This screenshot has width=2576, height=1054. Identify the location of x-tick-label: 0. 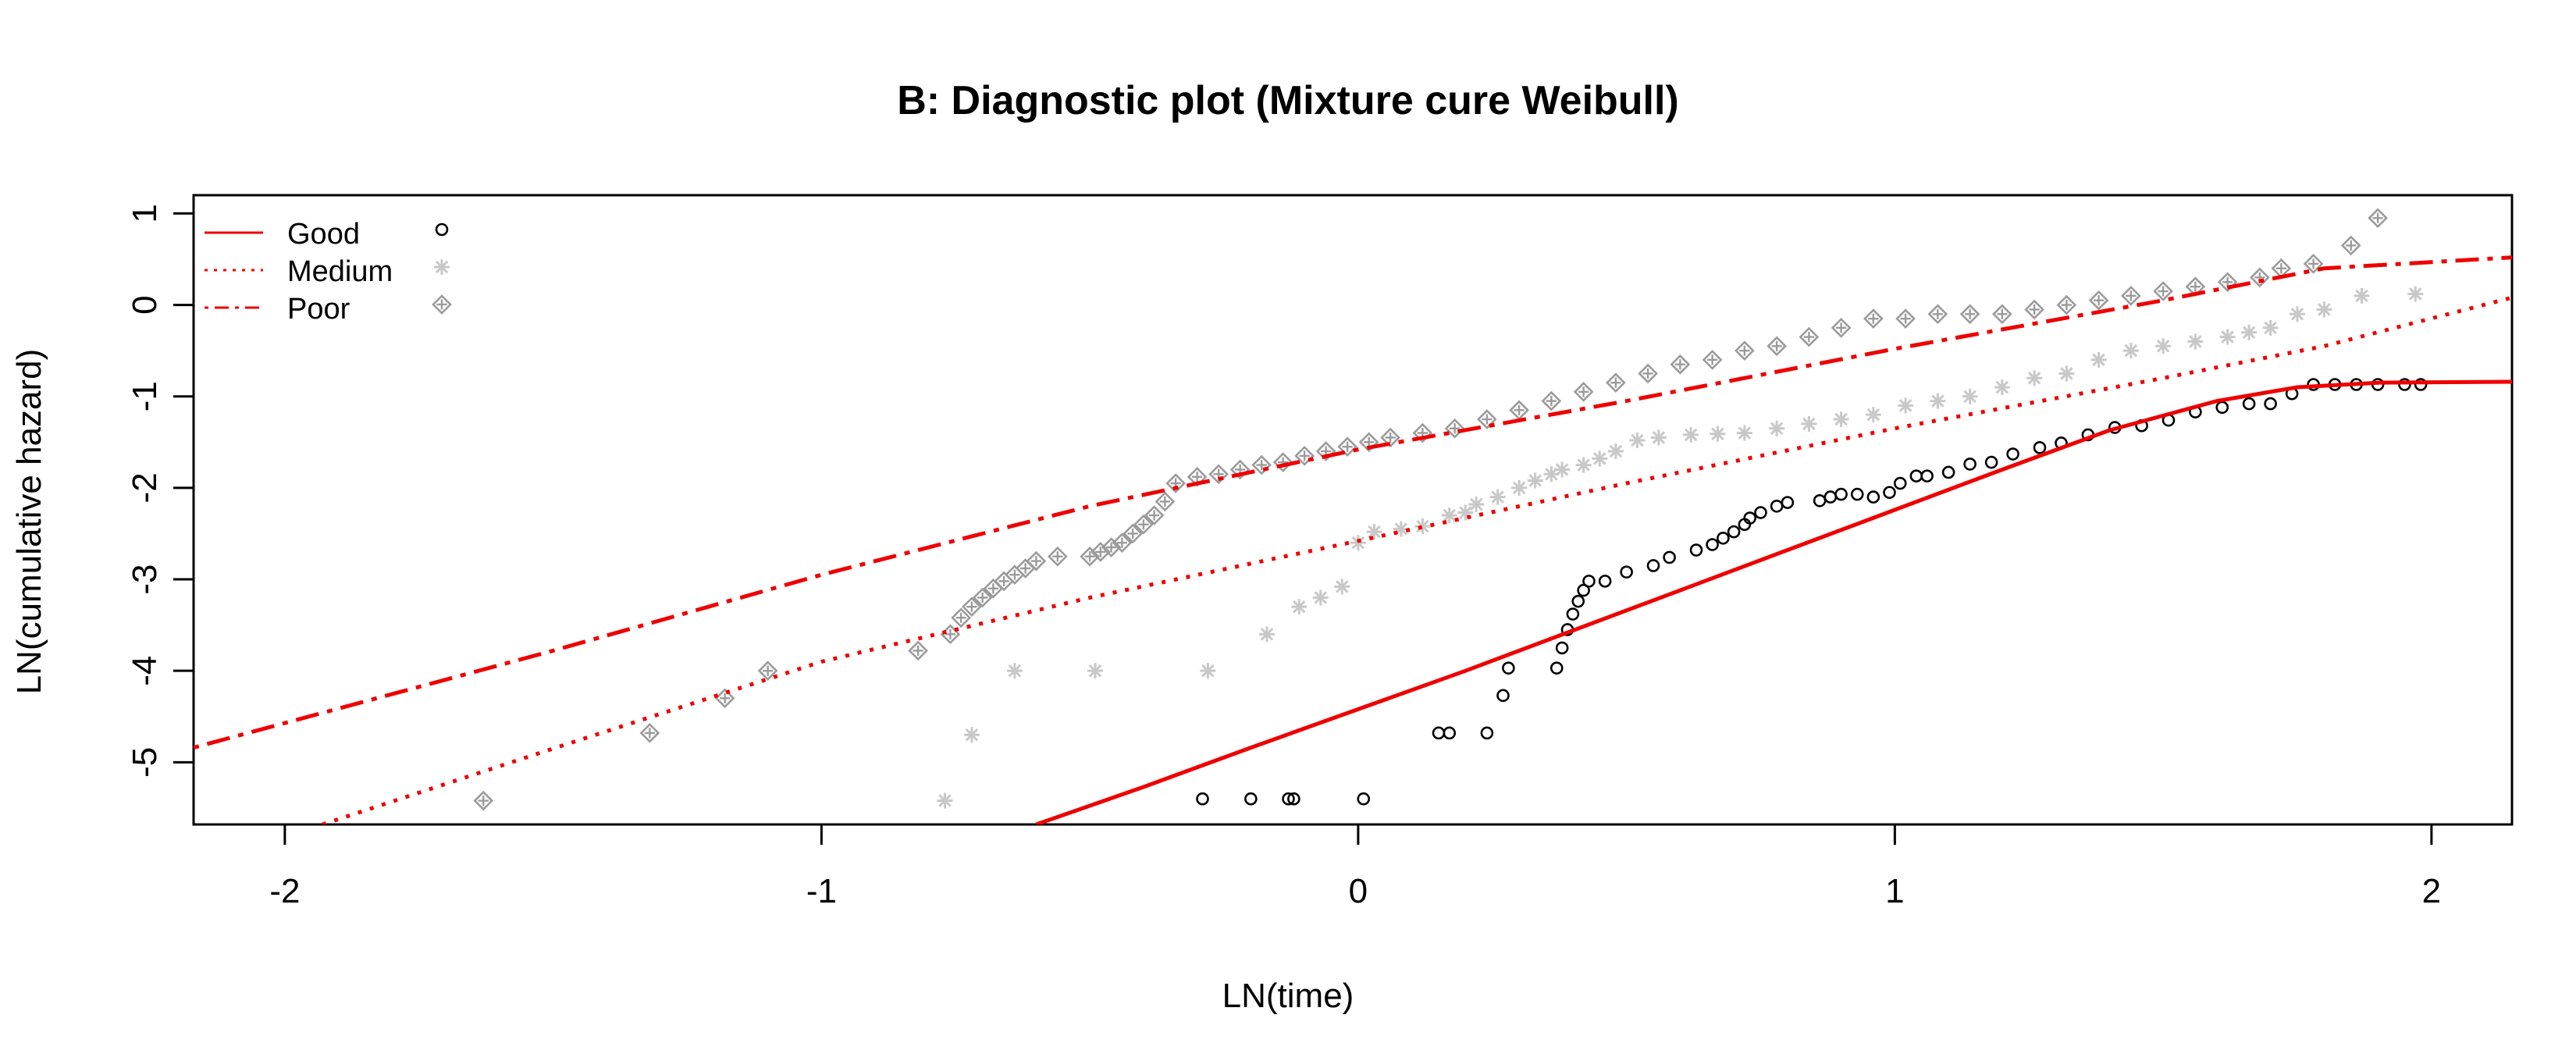
(1358, 891).